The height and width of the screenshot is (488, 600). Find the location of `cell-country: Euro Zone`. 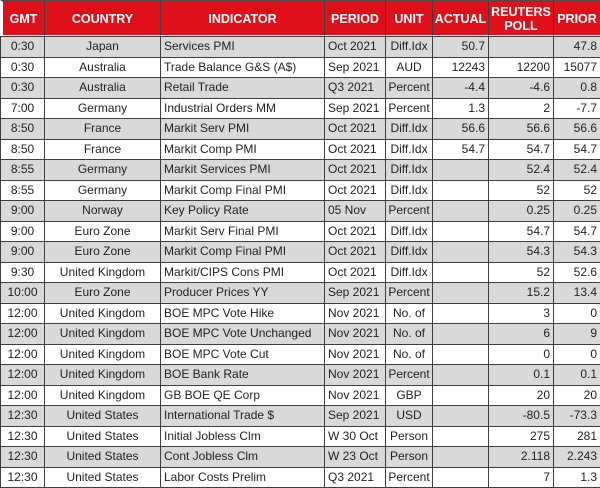

cell-country: Euro Zone is located at coordinates (102, 292).